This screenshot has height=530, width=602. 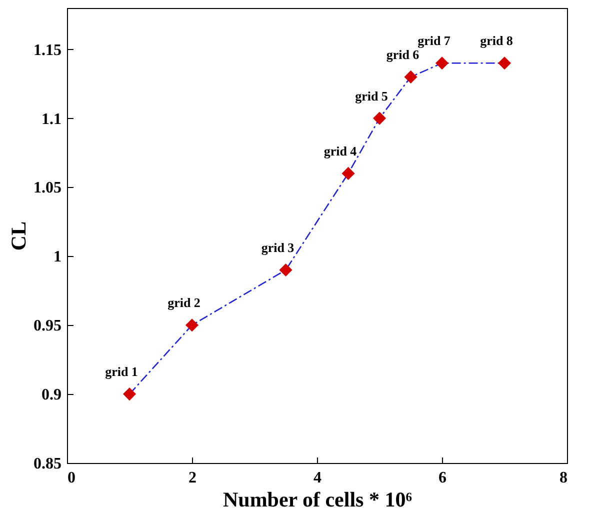 What do you see at coordinates (564, 478) in the screenshot?
I see `x-tick-label: 8` at bounding box center [564, 478].